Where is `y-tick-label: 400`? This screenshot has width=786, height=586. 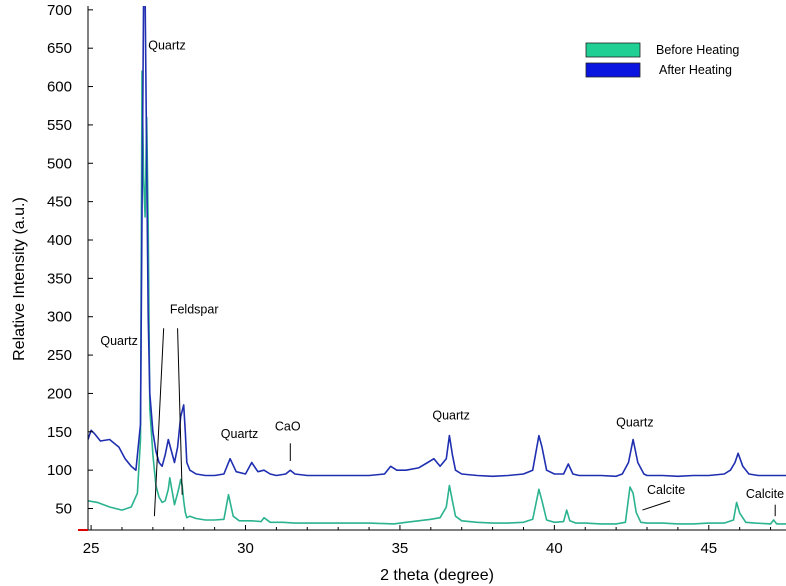
y-tick-label: 400 is located at coordinates (59, 240).